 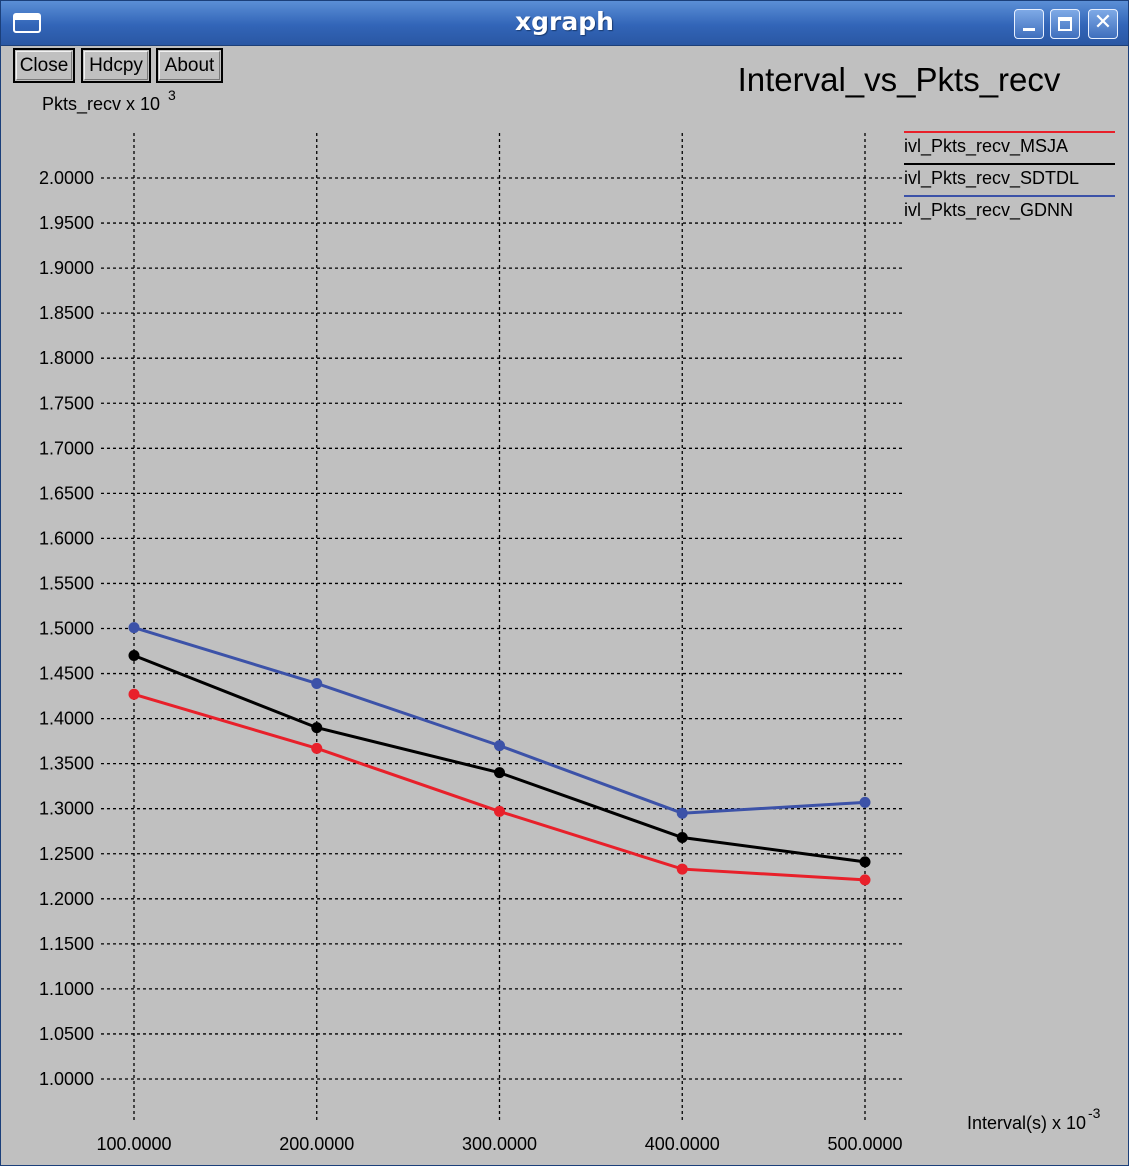 What do you see at coordinates (66, 403) in the screenshot?
I see `y-tick-label: 1.7500` at bounding box center [66, 403].